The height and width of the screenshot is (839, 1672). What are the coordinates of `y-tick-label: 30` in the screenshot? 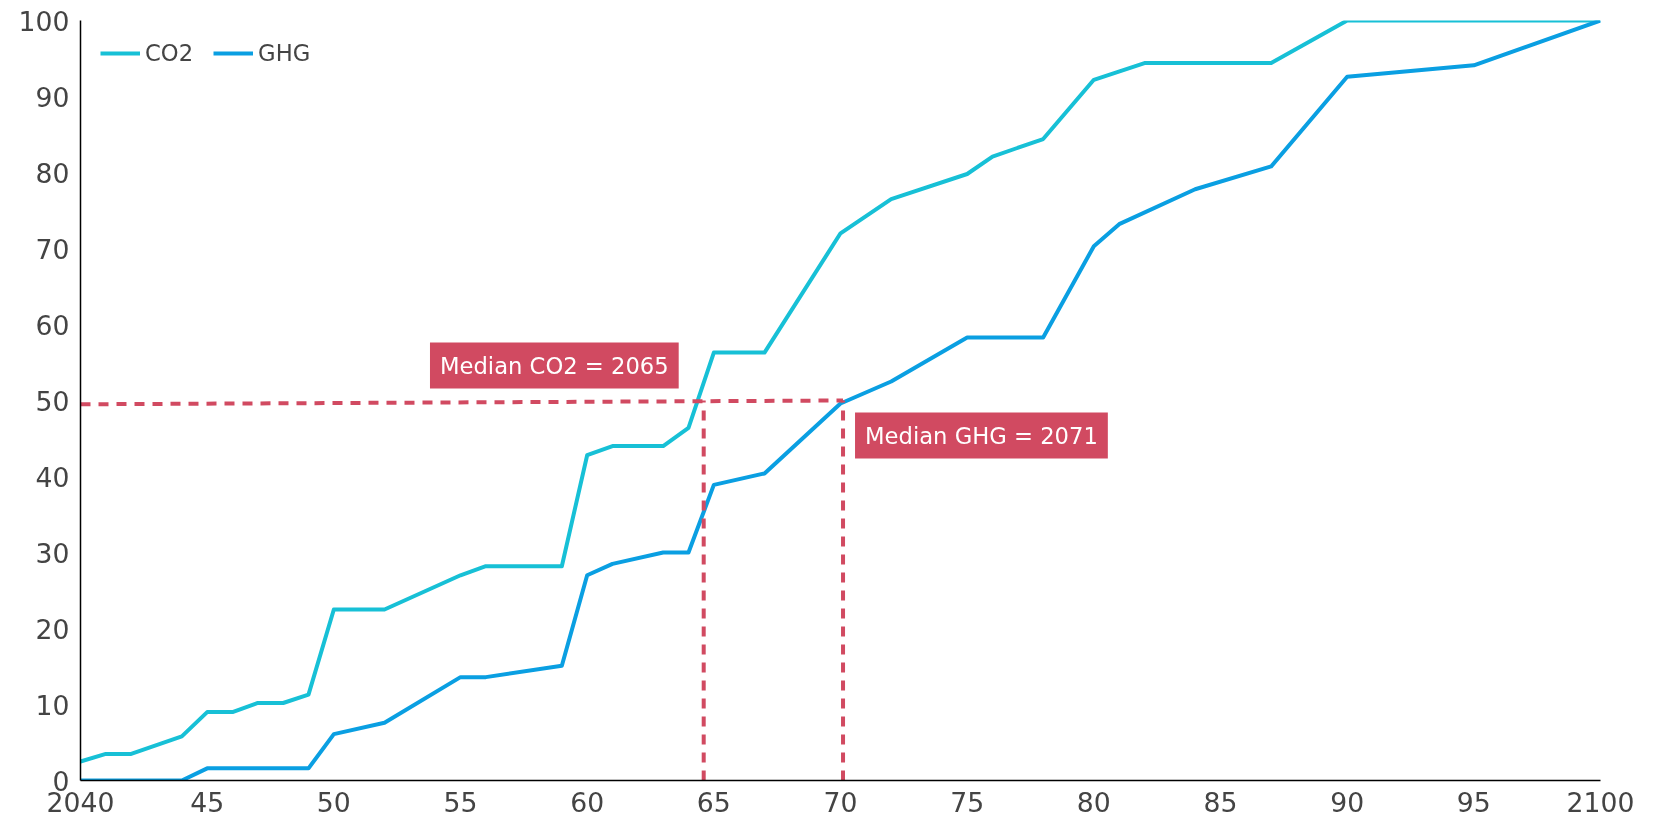 It's located at (52, 553).